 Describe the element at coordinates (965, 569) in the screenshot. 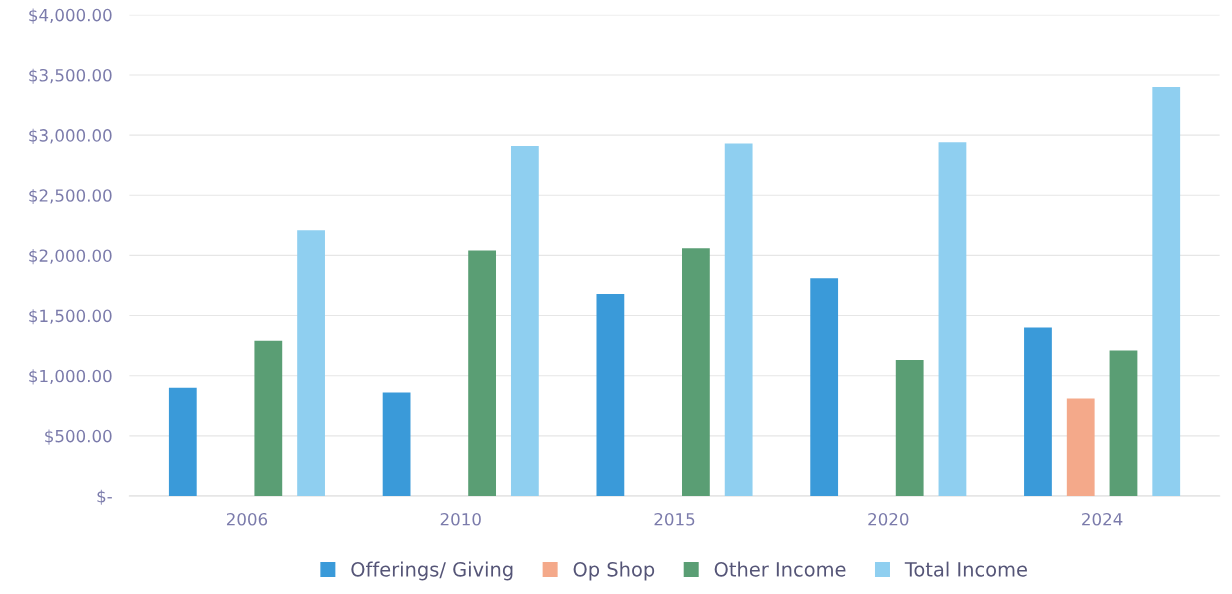

I see `legend-label: Total Income` at that location.